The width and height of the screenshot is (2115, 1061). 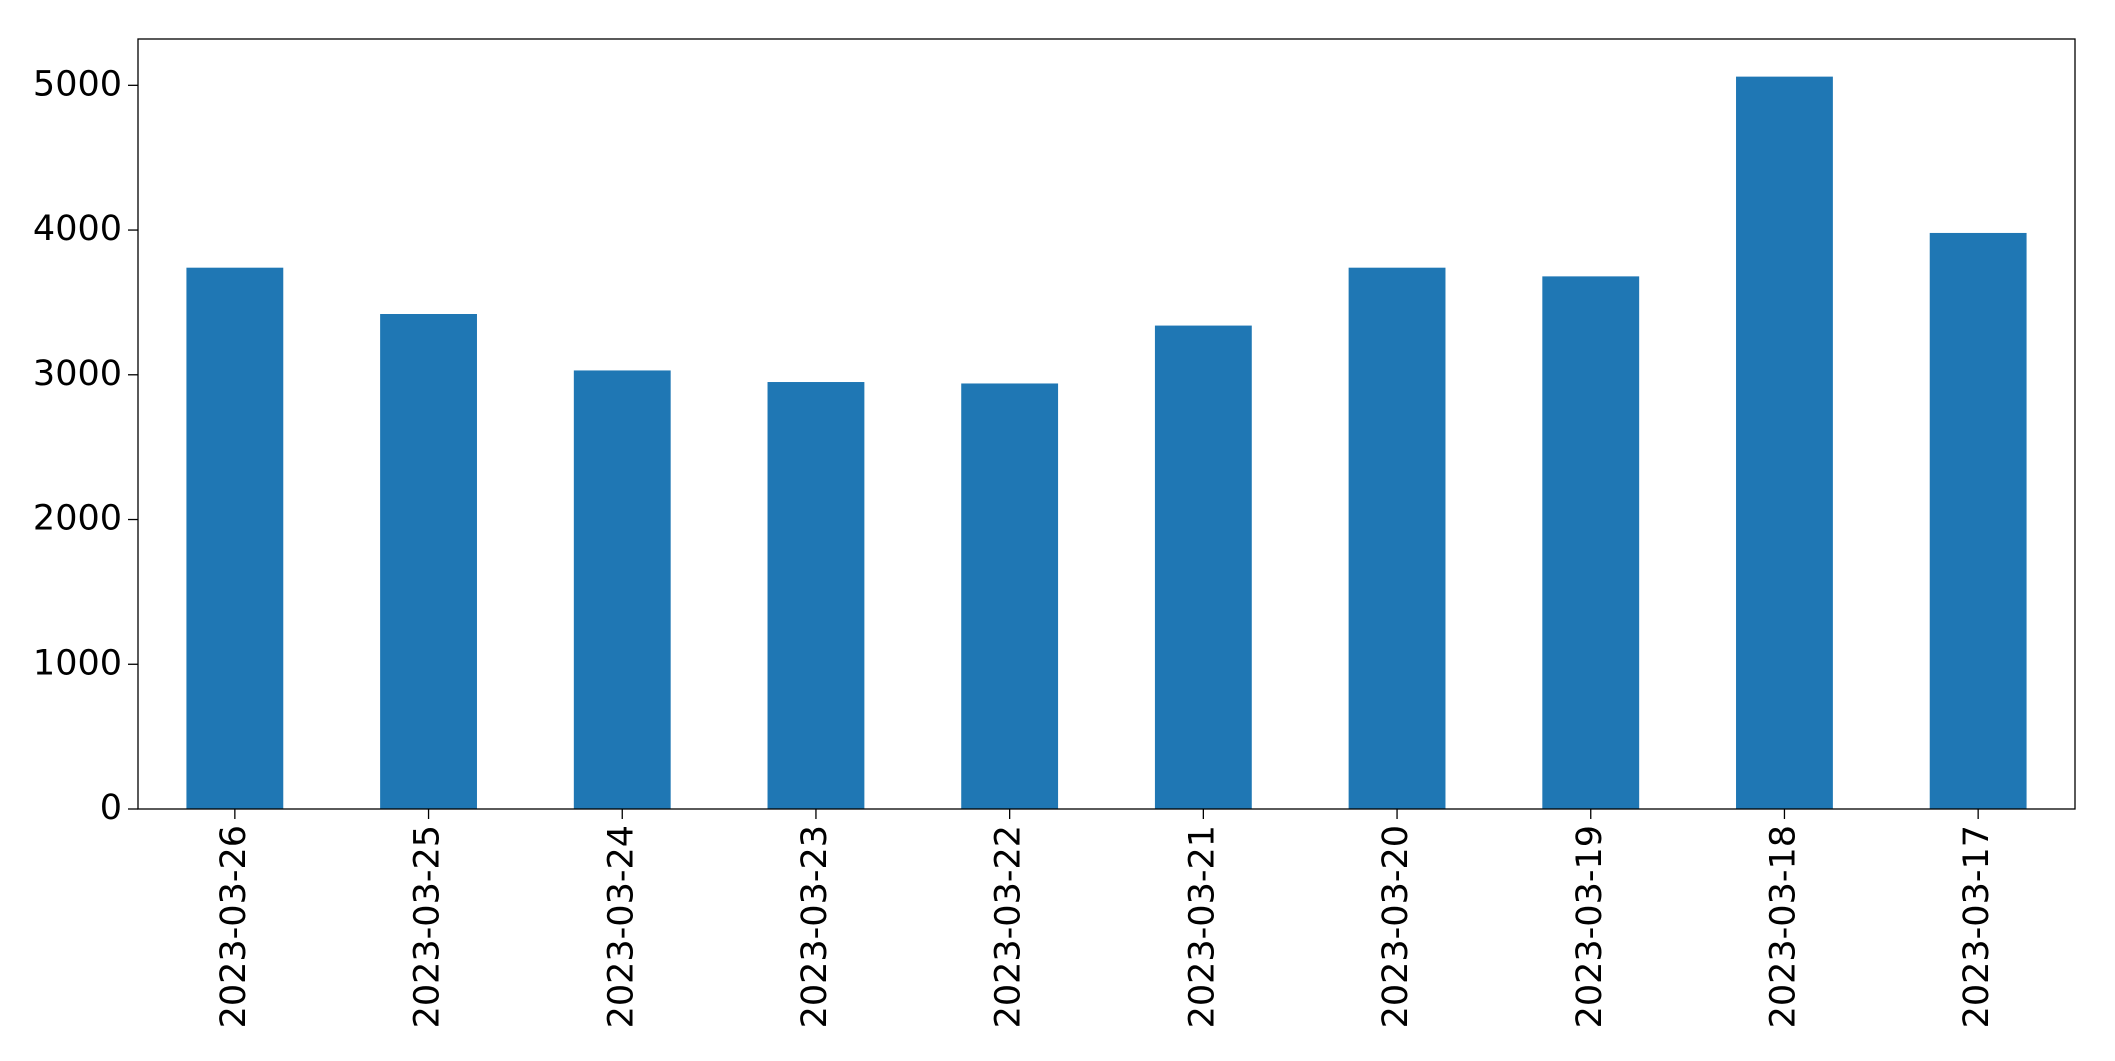 What do you see at coordinates (77, 519) in the screenshot?
I see `y-tick-label: 2000` at bounding box center [77, 519].